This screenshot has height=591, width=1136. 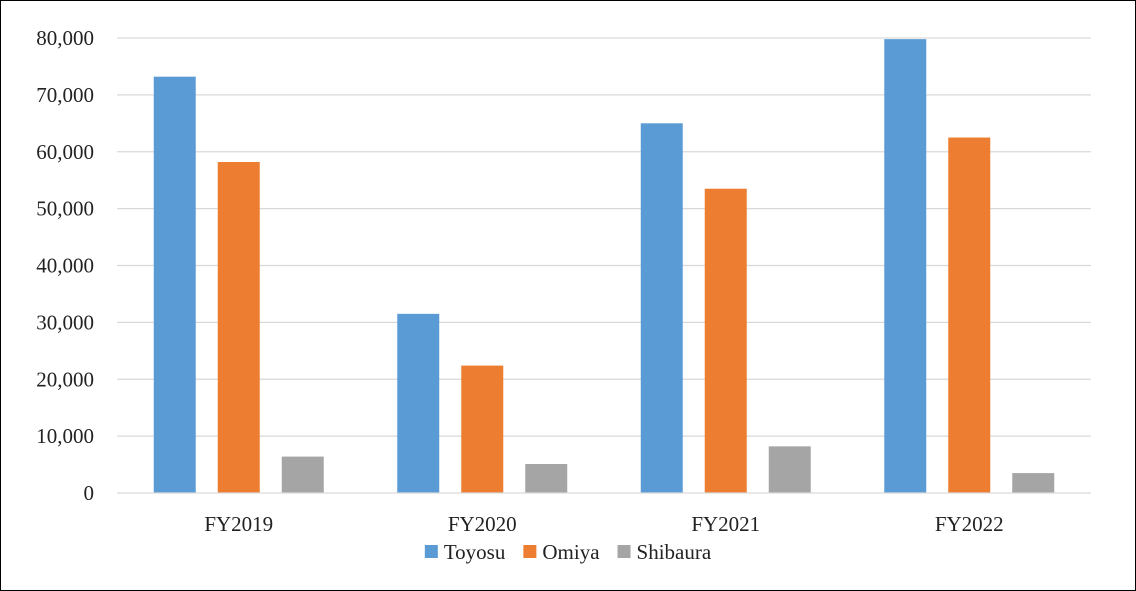 I want to click on legend-item-shibaura: Shibaura, so click(x=664, y=552).